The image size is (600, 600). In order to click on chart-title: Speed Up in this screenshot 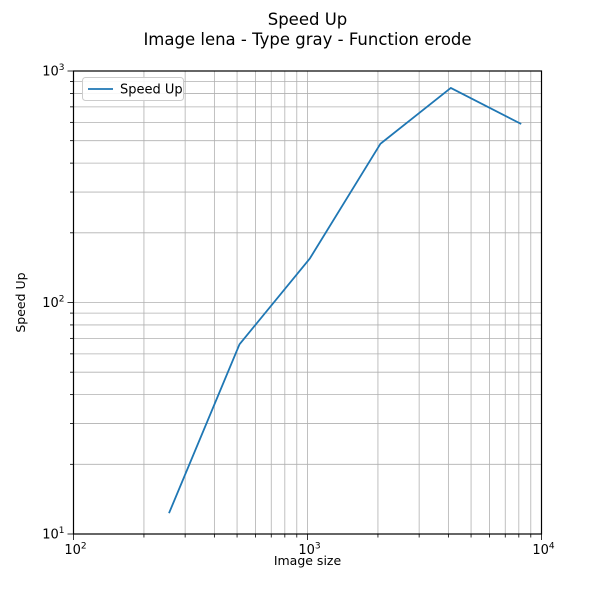, I will do `click(308, 19)`.